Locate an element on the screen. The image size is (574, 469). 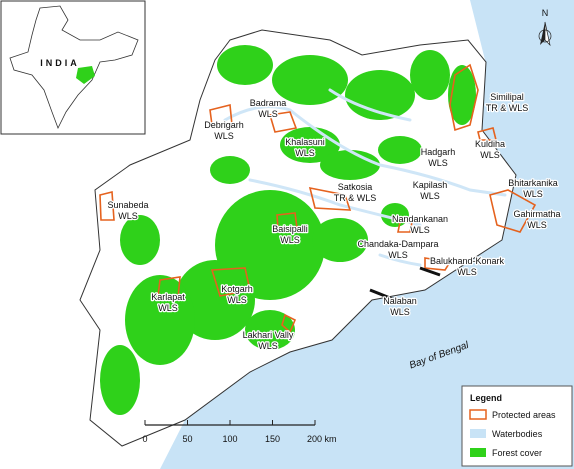
odisha-highlight is located at coordinates (85, 75).